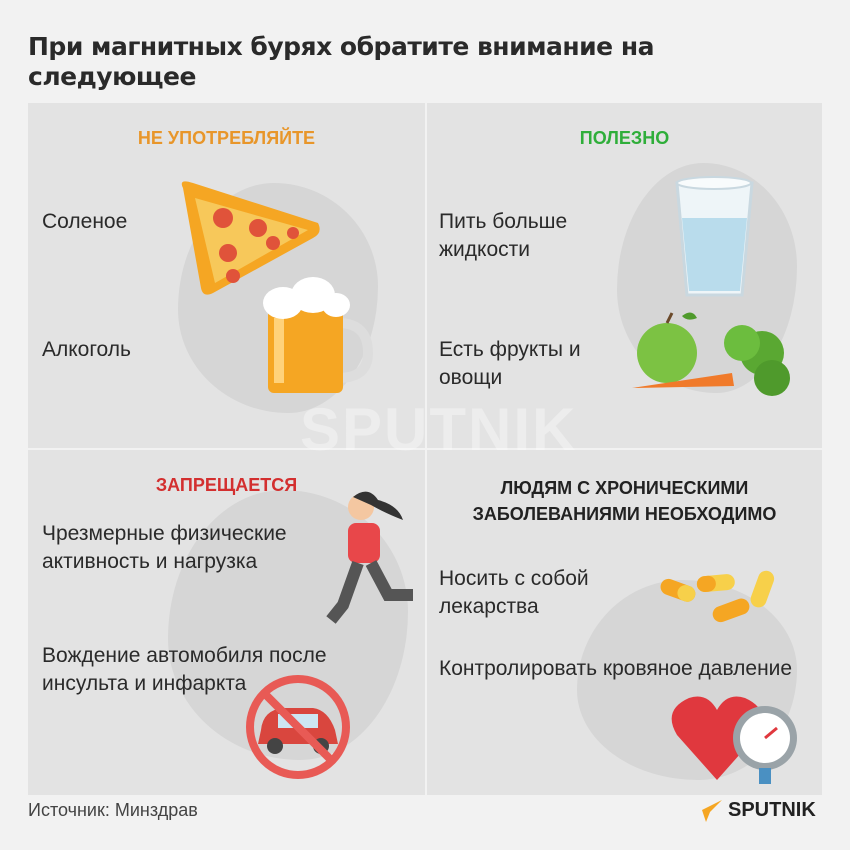 The width and height of the screenshot is (850, 850). I want to click on fruits-vegetables-icon, so click(711, 354).